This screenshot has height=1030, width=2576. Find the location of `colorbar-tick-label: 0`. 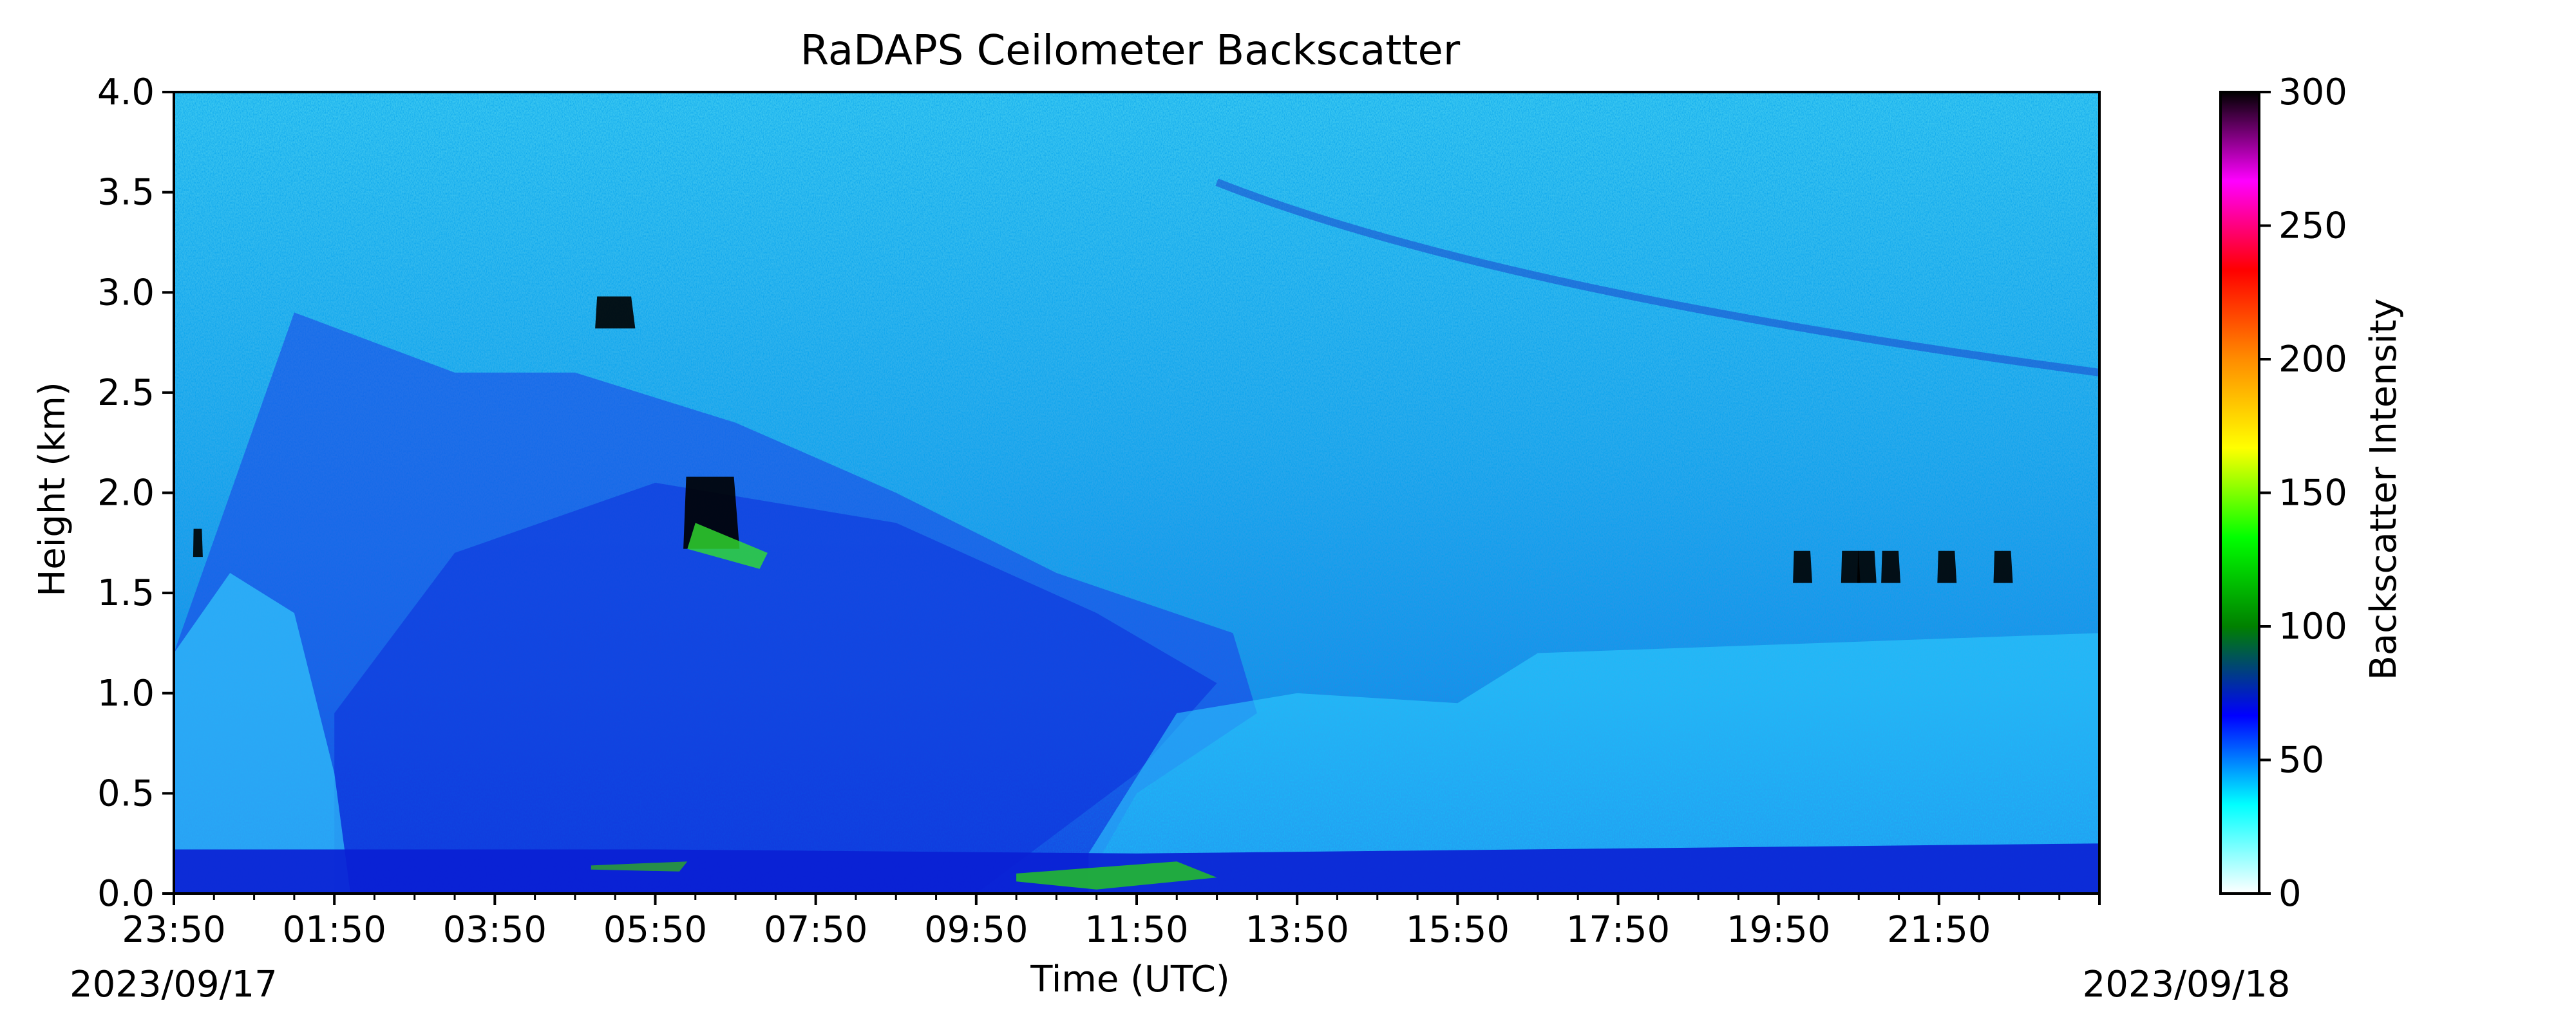

colorbar-tick-label: 0 is located at coordinates (2290, 894).